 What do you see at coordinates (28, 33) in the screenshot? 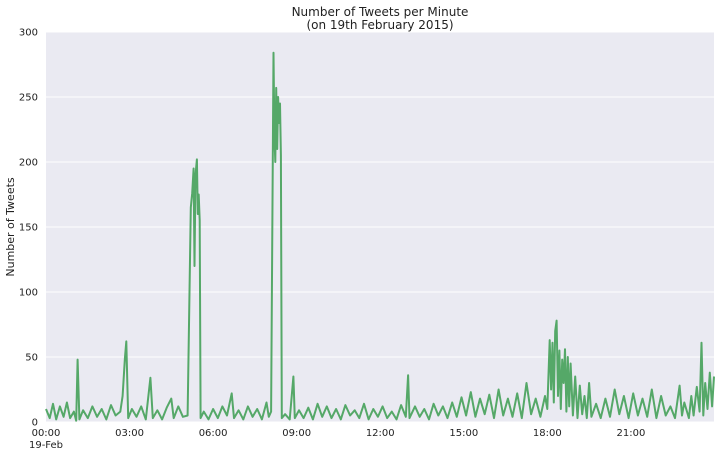
I see `y-tick-label: 300` at bounding box center [28, 33].